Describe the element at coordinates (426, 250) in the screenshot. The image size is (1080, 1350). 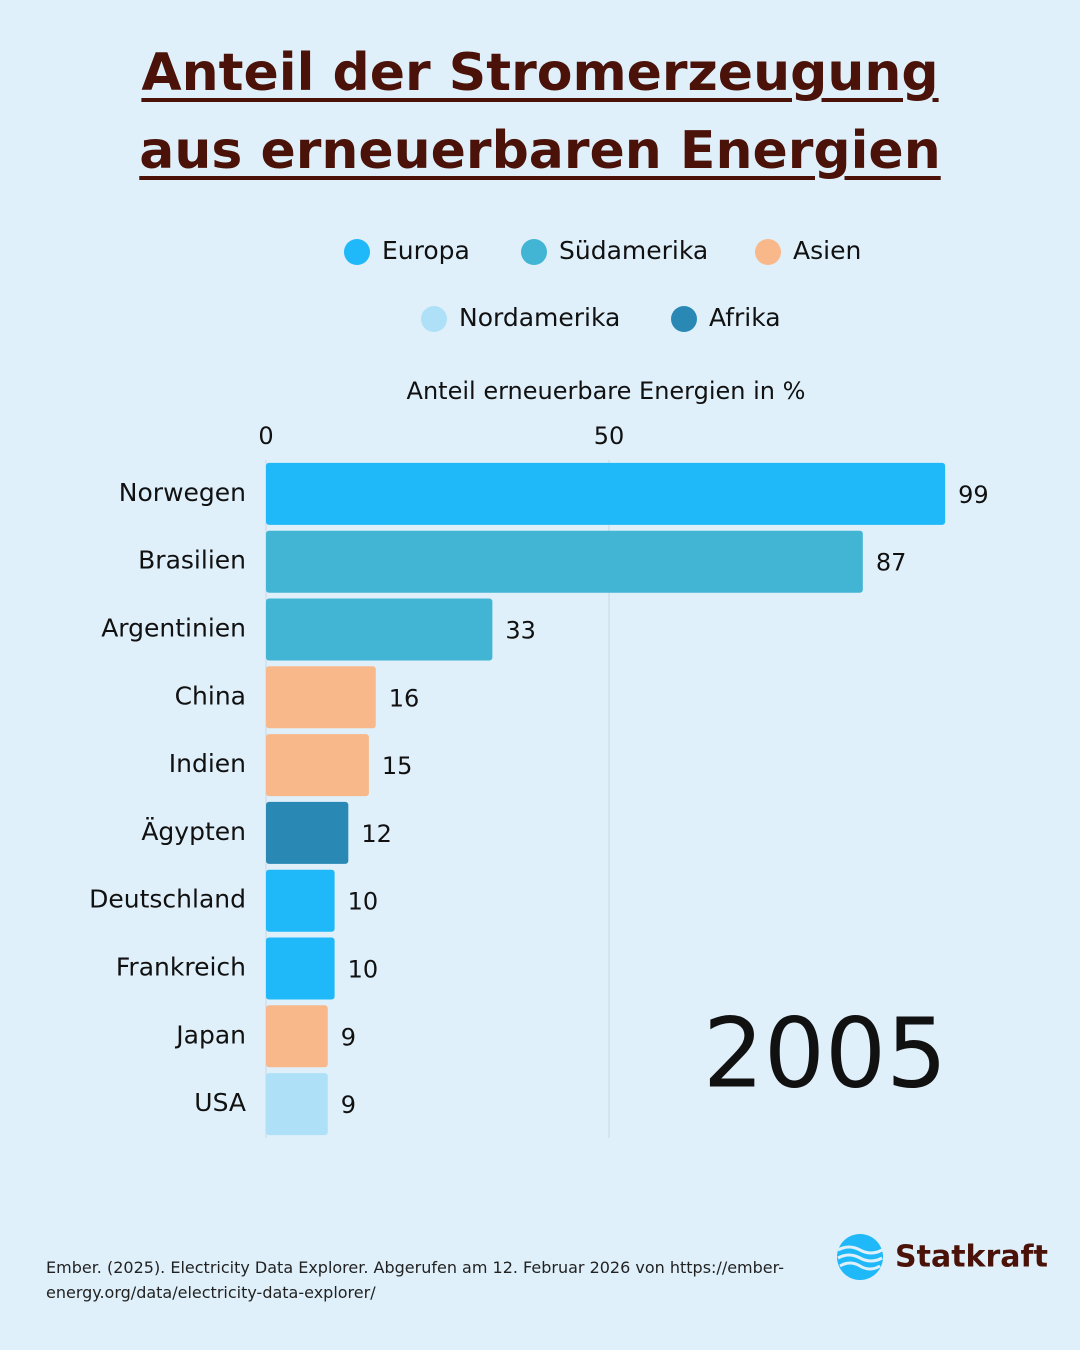
I see `legend-label: Europa` at that location.